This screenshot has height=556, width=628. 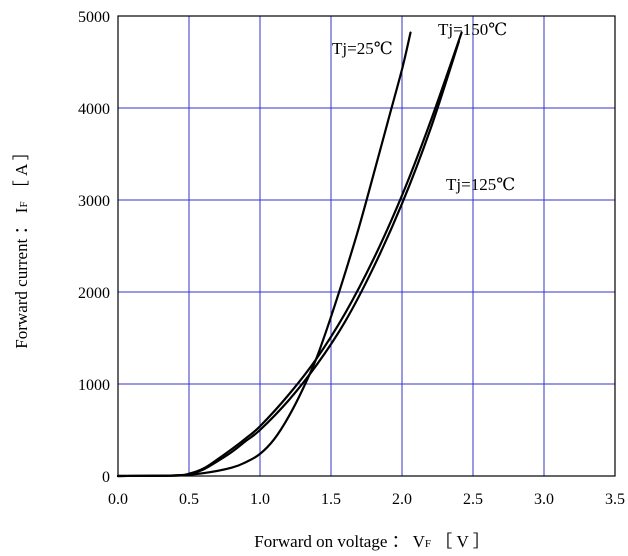 I want to click on y-tick-label: 4000, so click(x=94, y=109).